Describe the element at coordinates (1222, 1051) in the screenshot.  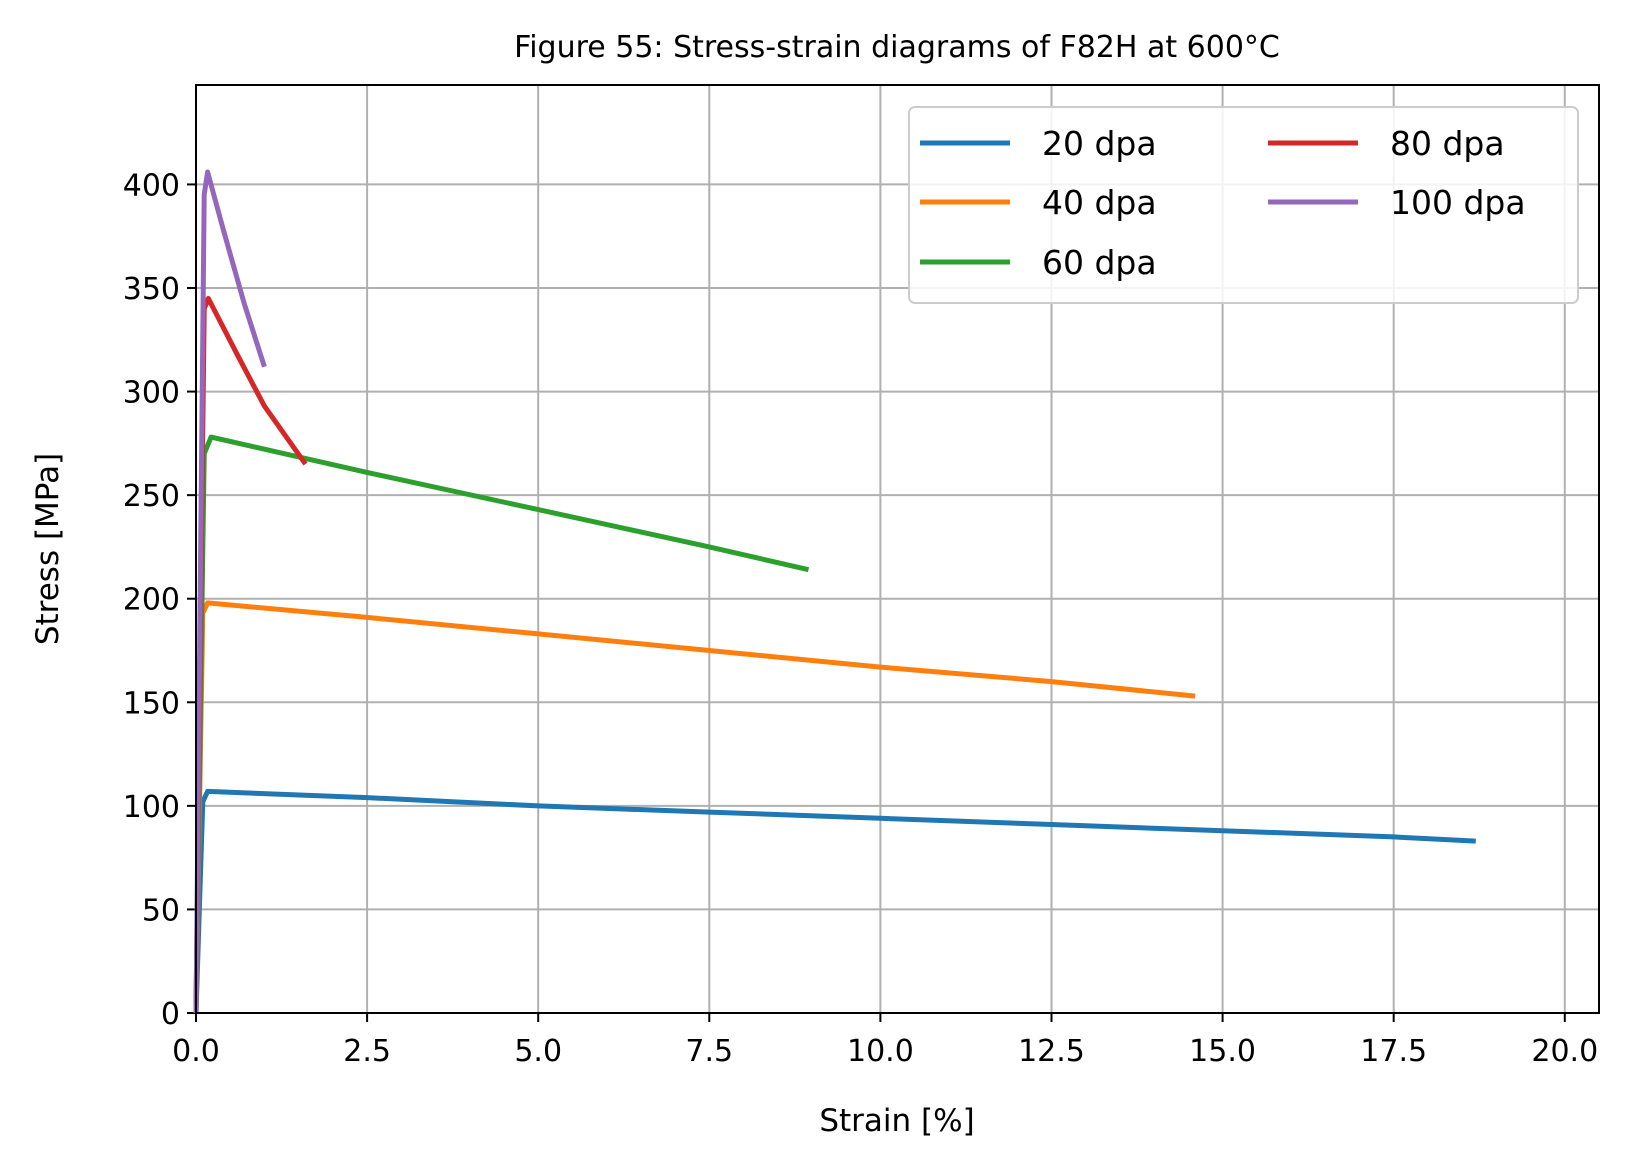
I see `x-tick-label: 15.0` at that location.